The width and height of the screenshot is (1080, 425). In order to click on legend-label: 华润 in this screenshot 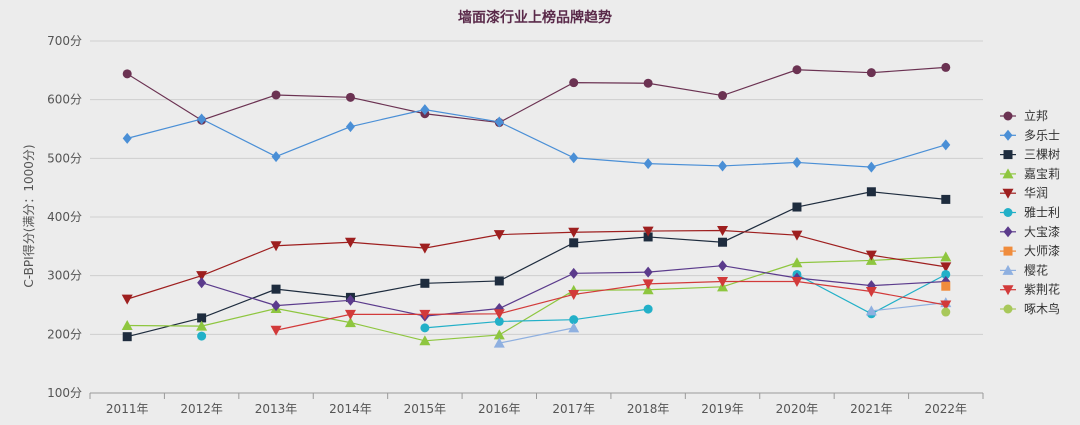, I will do `click(1036, 193)`.